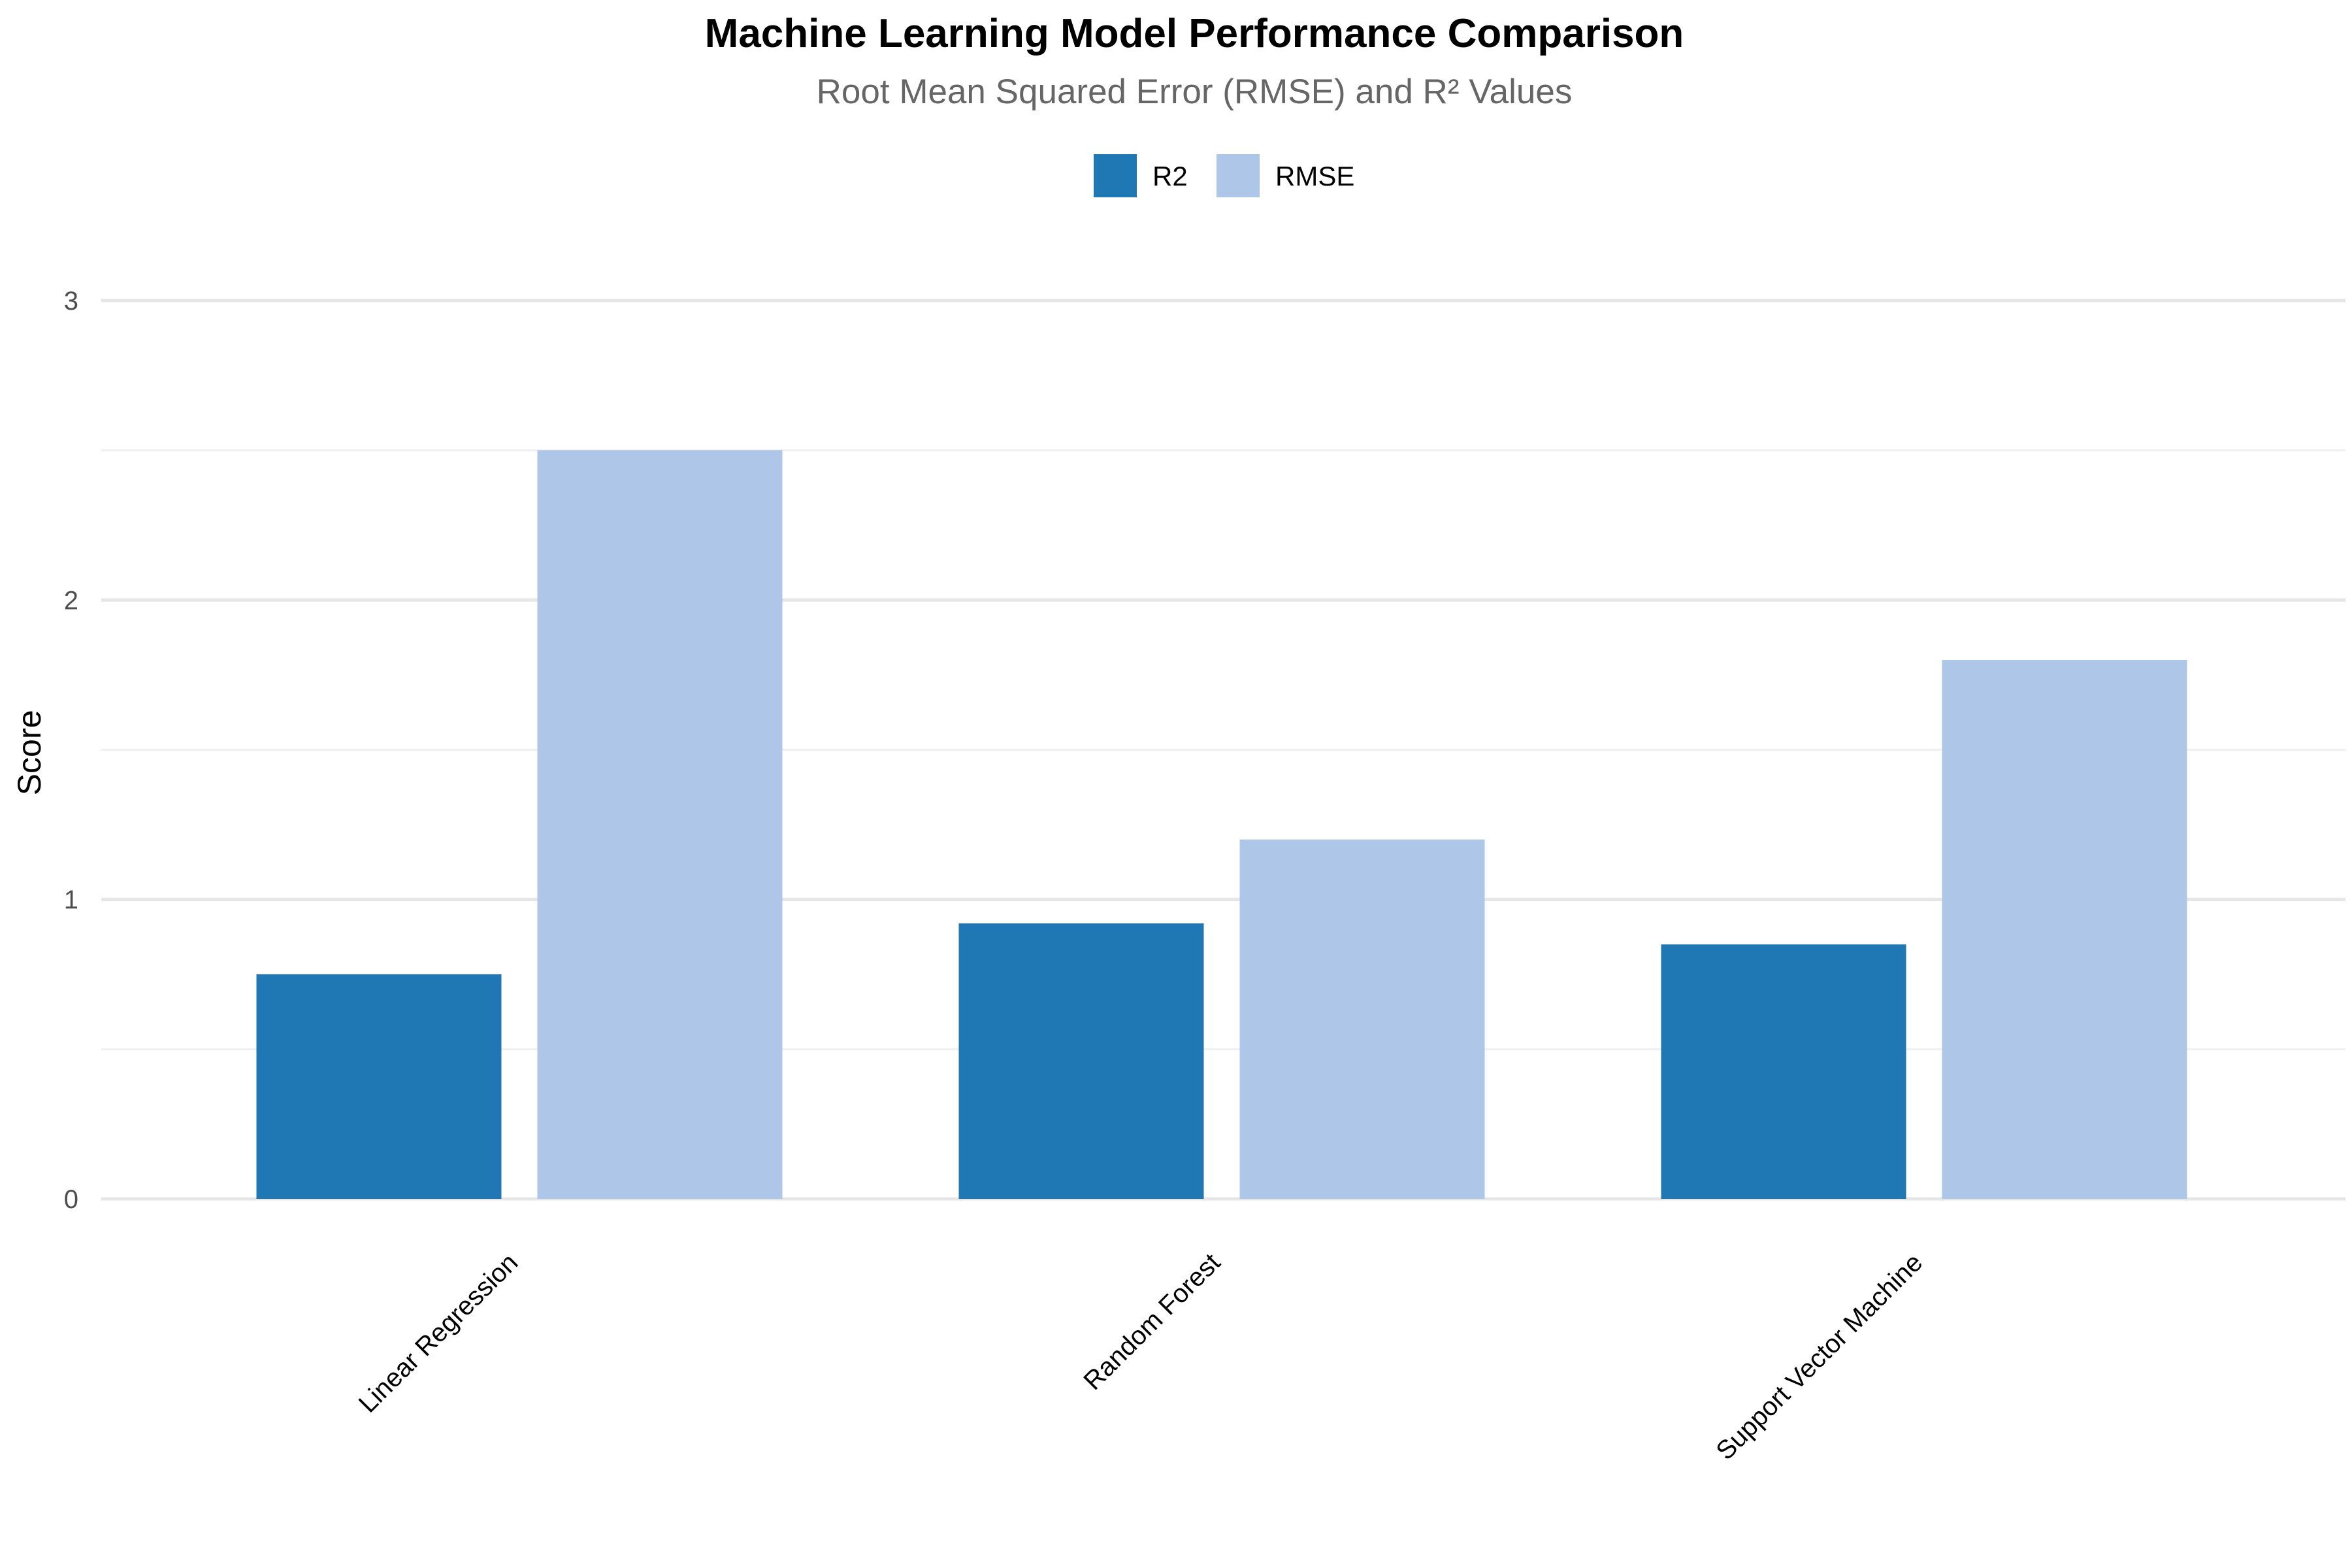 The width and height of the screenshot is (2352, 1568). I want to click on bar-rmse-support-vector-machine, so click(2064, 929).